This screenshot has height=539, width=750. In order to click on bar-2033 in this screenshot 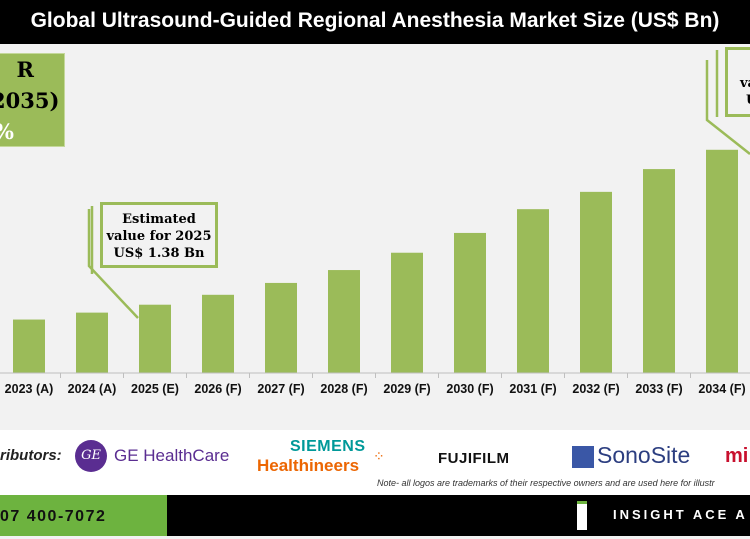, I will do `click(659, 271)`.